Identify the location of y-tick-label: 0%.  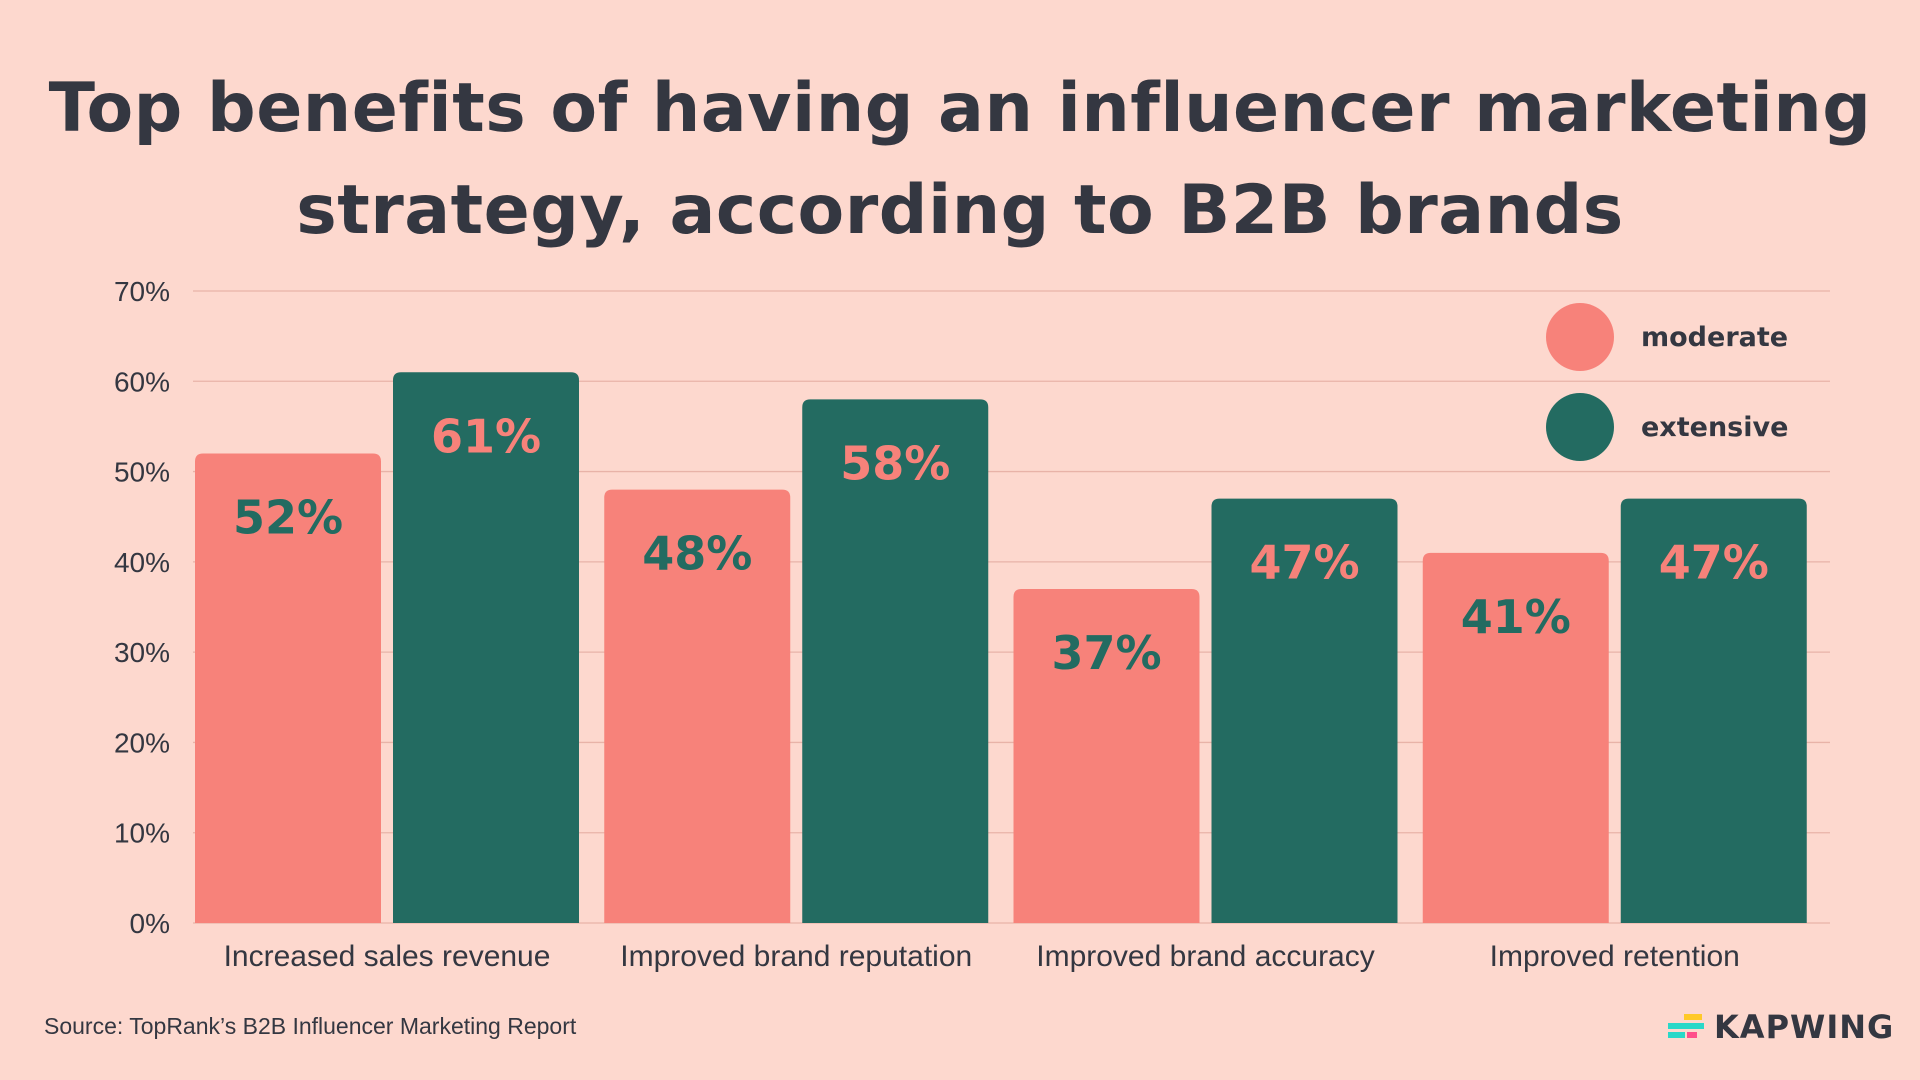
(150, 923).